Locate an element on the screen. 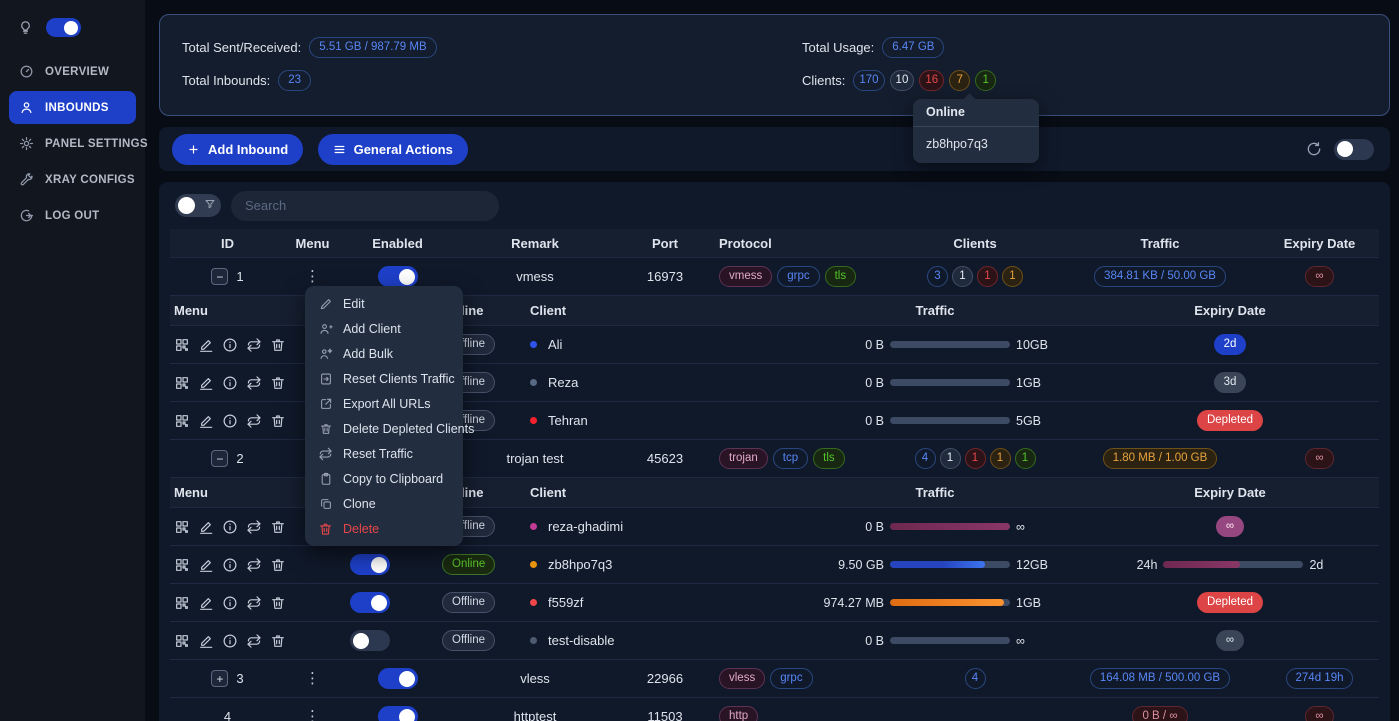 This screenshot has height=721, width=1399. menu-item-reset-traffic: Reset Traffic is located at coordinates (384, 453).